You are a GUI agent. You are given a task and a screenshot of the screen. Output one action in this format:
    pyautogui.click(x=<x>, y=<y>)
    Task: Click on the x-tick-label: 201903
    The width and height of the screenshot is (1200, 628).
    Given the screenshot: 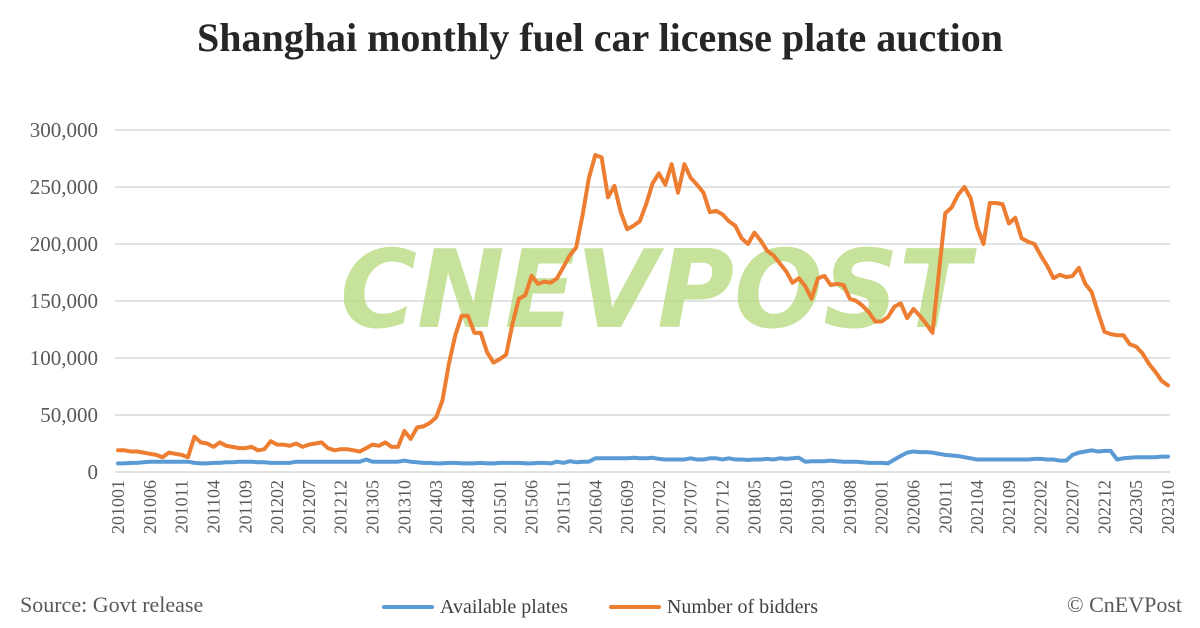 What is the action you would take?
    pyautogui.click(x=818, y=507)
    